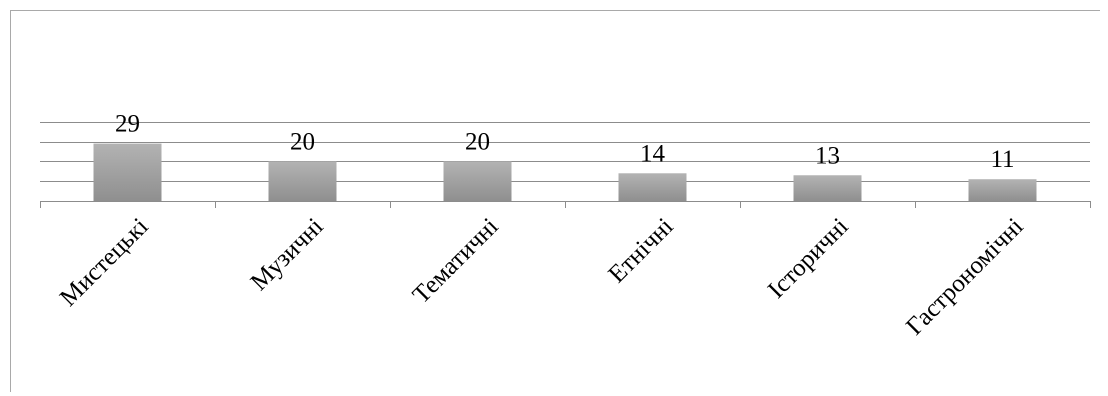 The image size is (1108, 396). What do you see at coordinates (287, 254) in the screenshot?
I see `x-tick-label: Музичні` at bounding box center [287, 254].